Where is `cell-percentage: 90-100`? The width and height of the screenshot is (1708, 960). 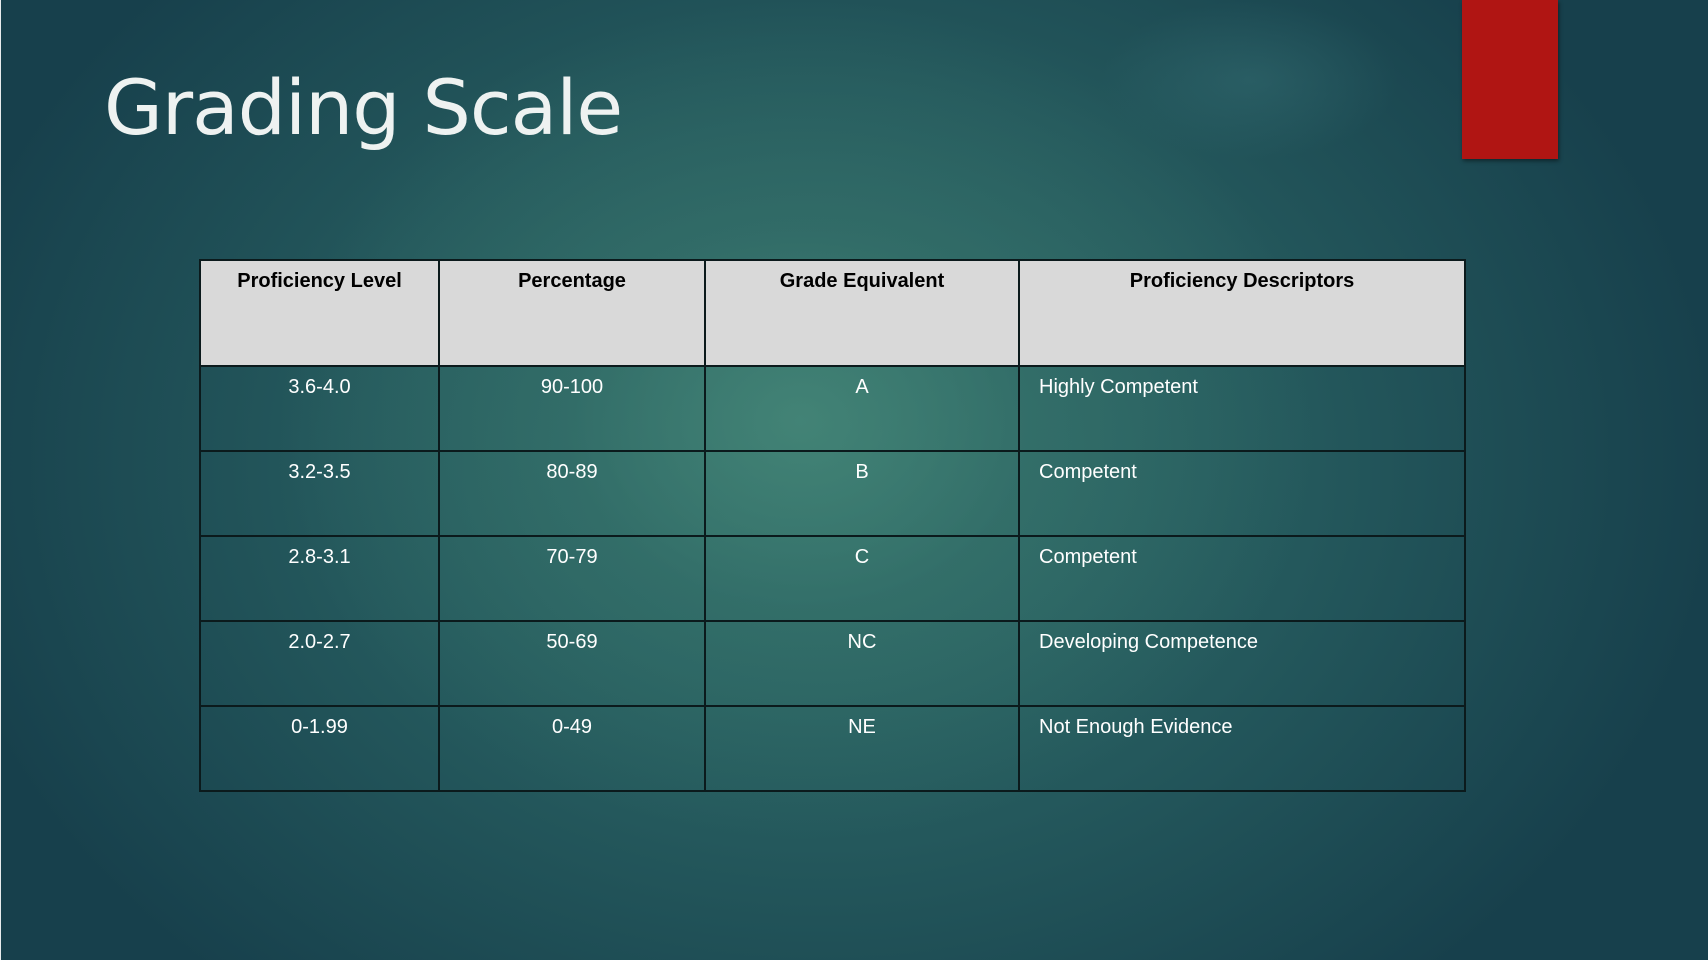
cell-percentage: 90-100 is located at coordinates (572, 408).